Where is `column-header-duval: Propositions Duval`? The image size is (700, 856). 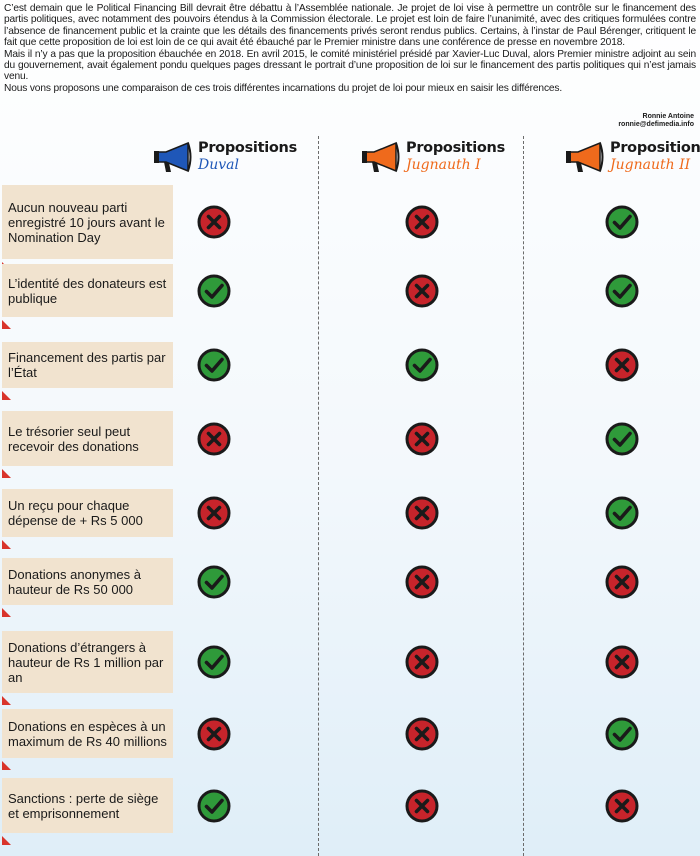 column-header-duval: Propositions Duval is located at coordinates (224, 157).